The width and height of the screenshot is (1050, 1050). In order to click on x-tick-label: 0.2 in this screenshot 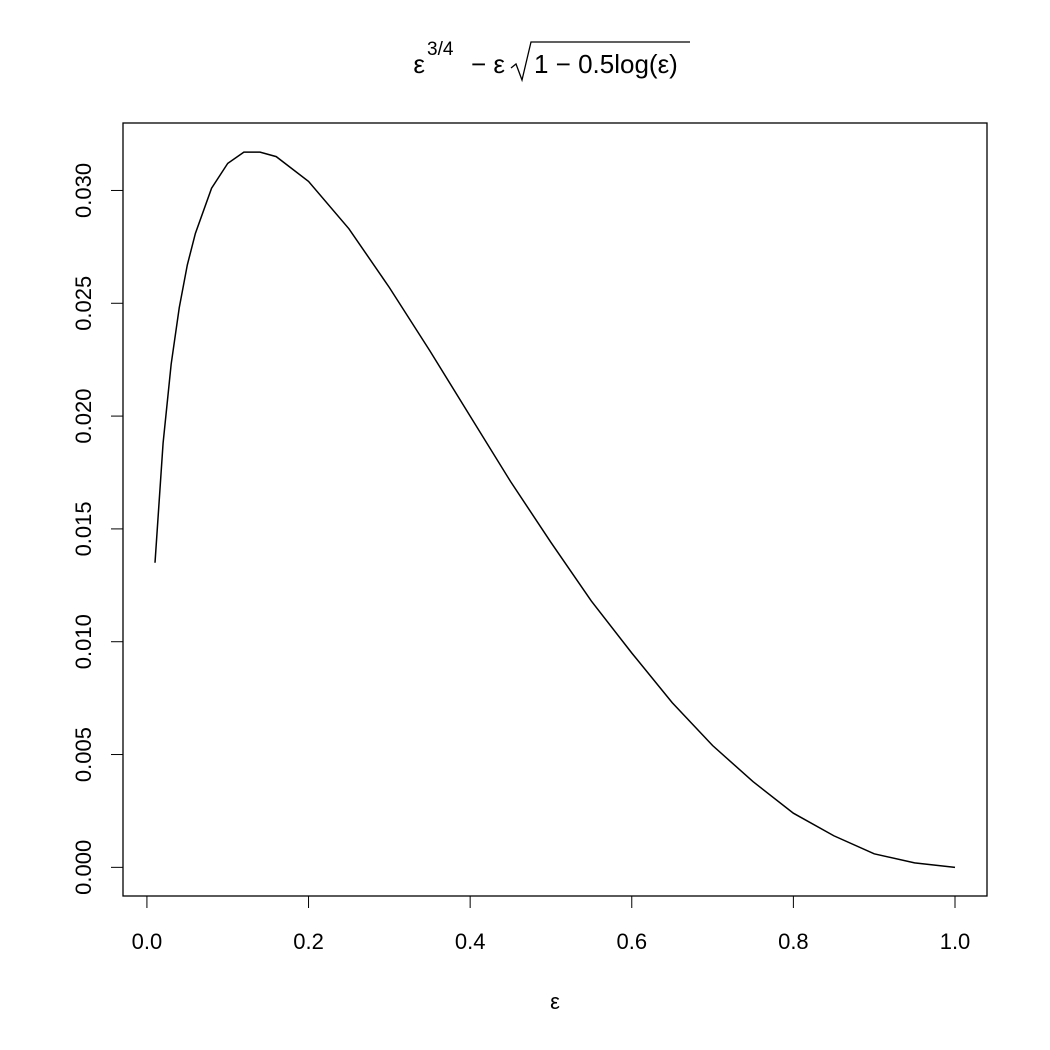, I will do `click(308, 941)`.